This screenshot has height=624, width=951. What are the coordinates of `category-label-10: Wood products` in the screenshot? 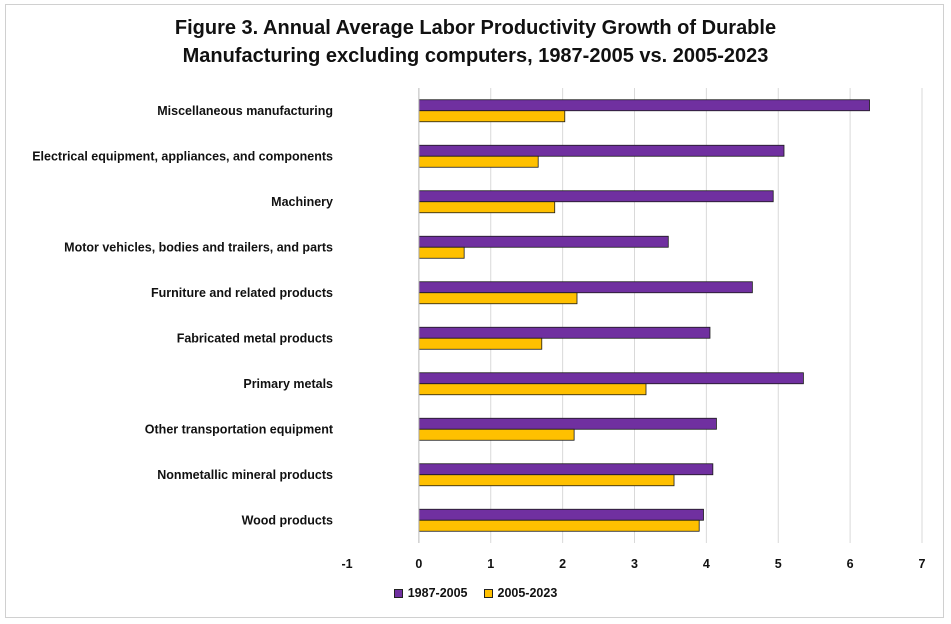 It's located at (287, 520).